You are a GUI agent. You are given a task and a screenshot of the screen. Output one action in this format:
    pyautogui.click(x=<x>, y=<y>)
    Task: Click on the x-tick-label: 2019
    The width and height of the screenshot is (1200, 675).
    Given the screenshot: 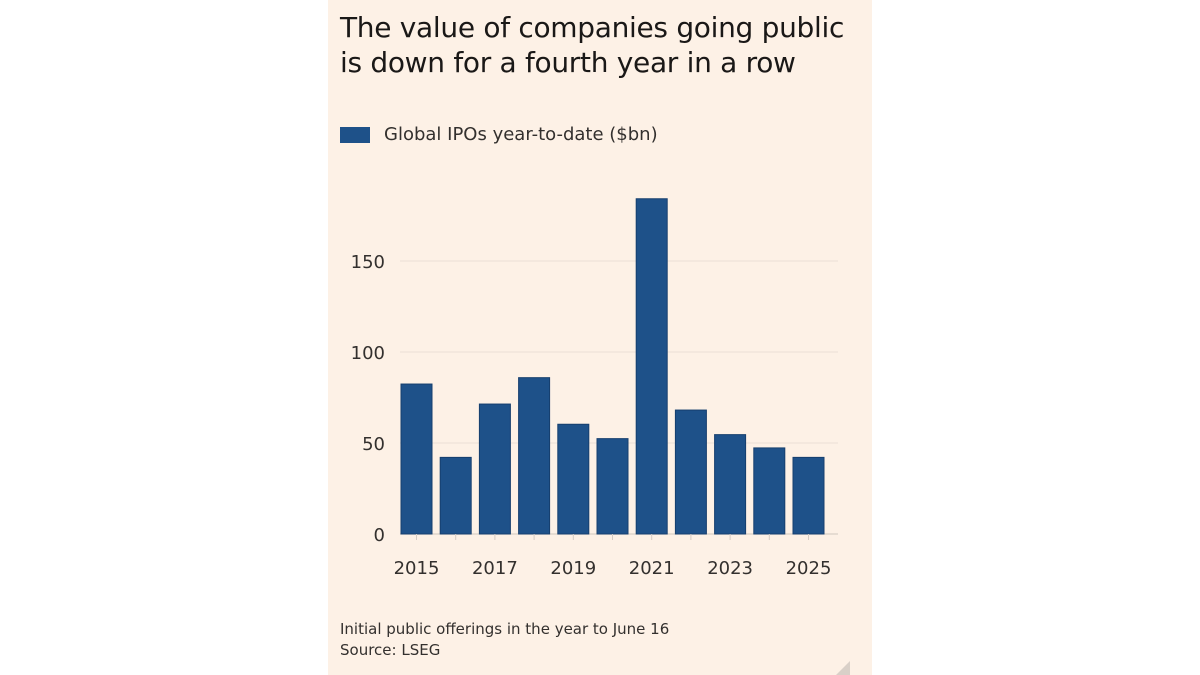 What is the action you would take?
    pyautogui.click(x=573, y=568)
    